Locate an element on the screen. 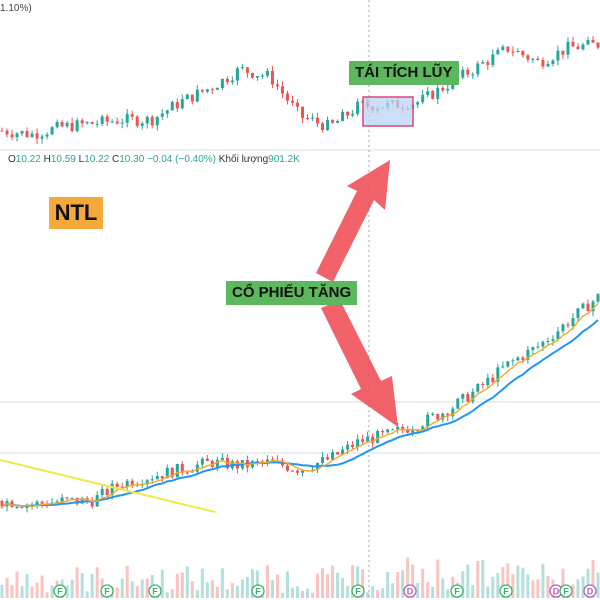  low-value: 10.22 is located at coordinates (97, 159).